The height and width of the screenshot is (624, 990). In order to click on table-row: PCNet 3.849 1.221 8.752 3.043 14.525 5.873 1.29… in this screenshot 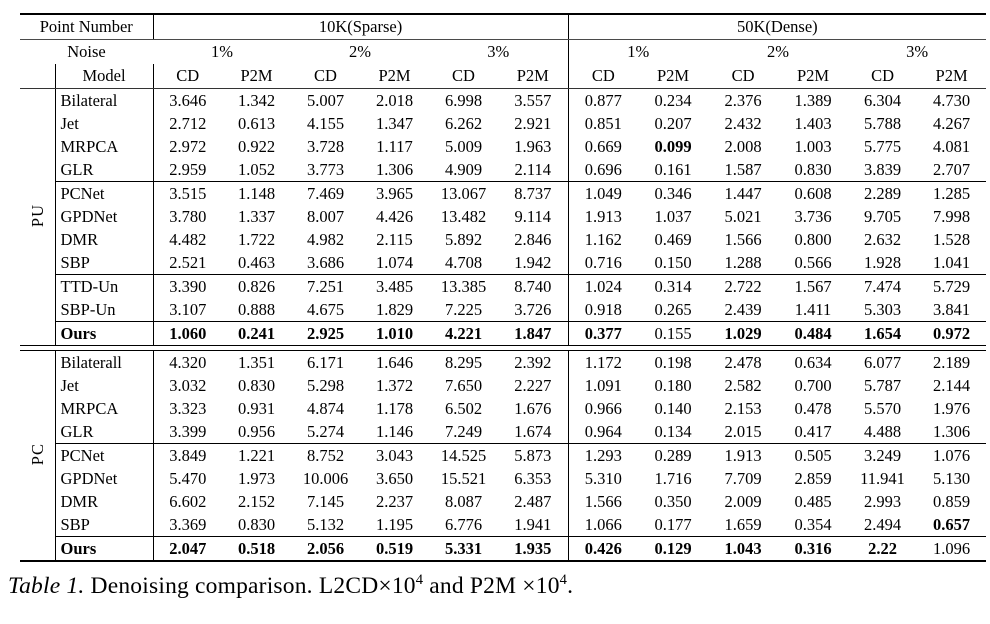, I will do `click(503, 455)`.